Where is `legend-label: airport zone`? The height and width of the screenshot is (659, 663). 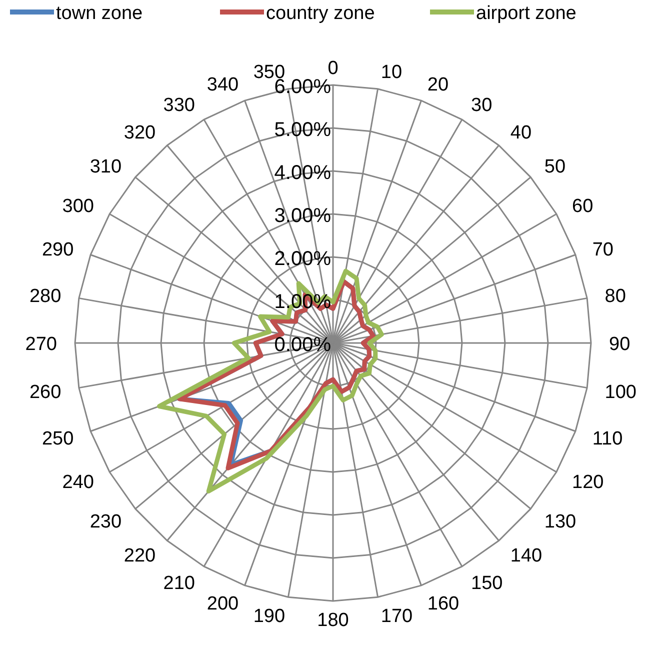 legend-label: airport zone is located at coordinates (526, 13).